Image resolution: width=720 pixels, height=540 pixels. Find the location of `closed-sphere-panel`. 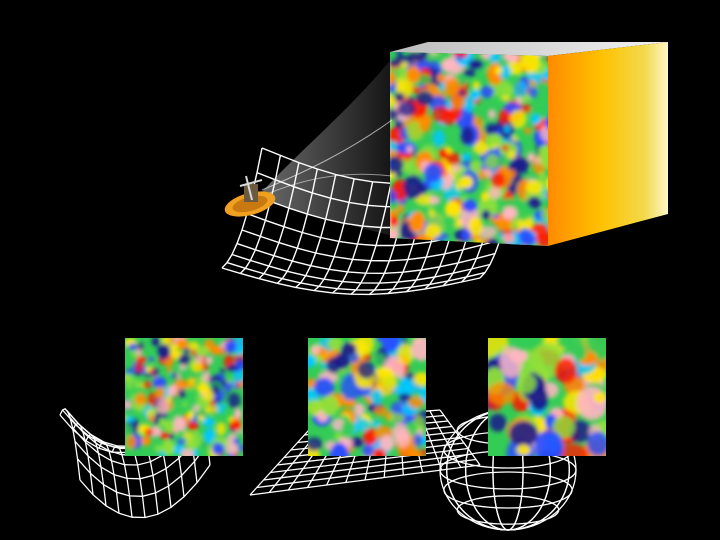

closed-sphere-panel is located at coordinates (522, 434).